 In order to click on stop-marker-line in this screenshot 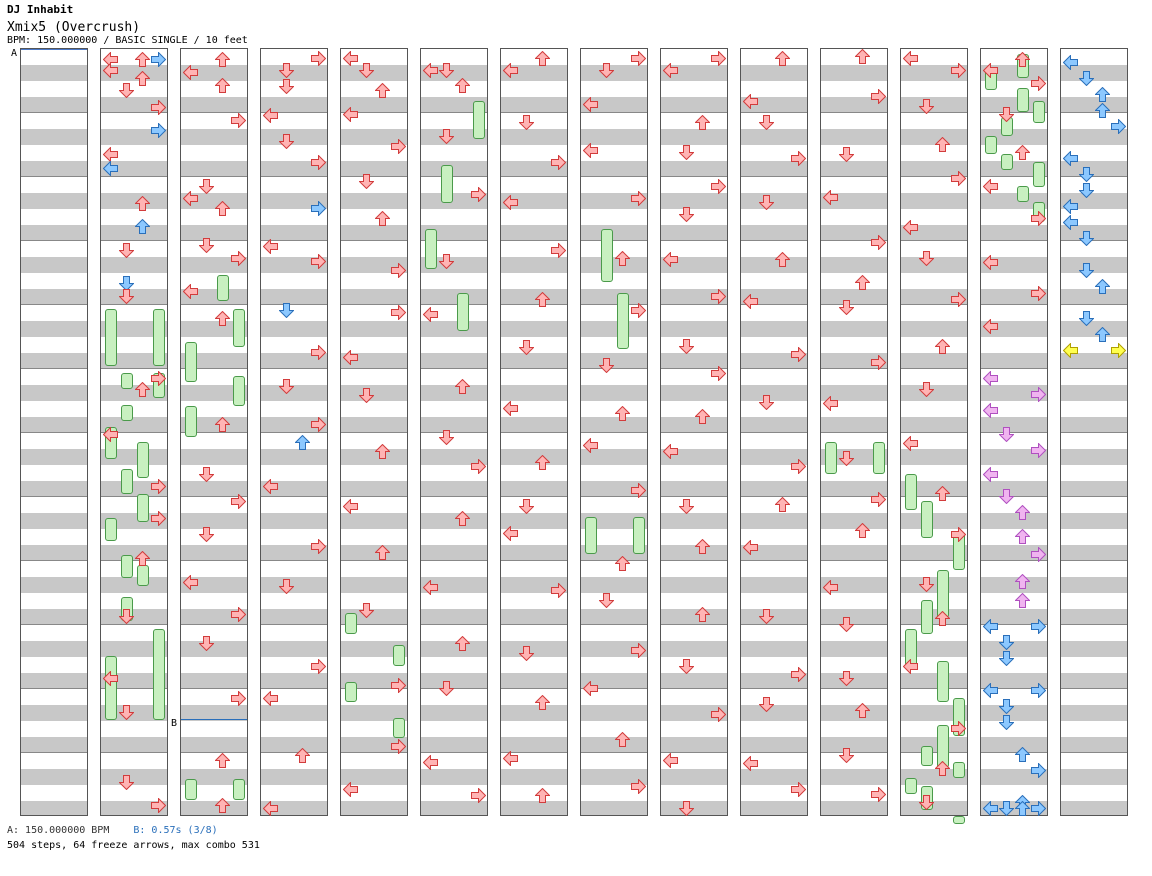, I will do `click(214, 719)`.